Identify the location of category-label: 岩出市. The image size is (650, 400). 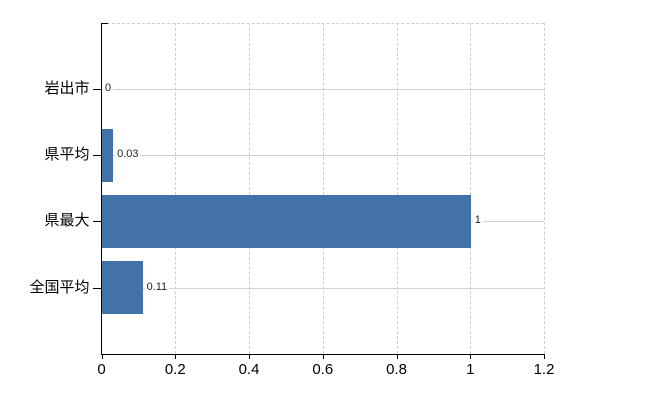
(67, 88).